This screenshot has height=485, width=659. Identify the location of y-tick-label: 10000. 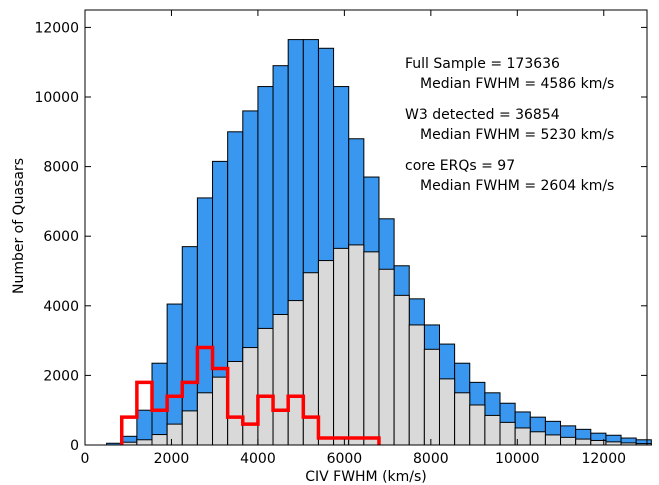
(56, 98).